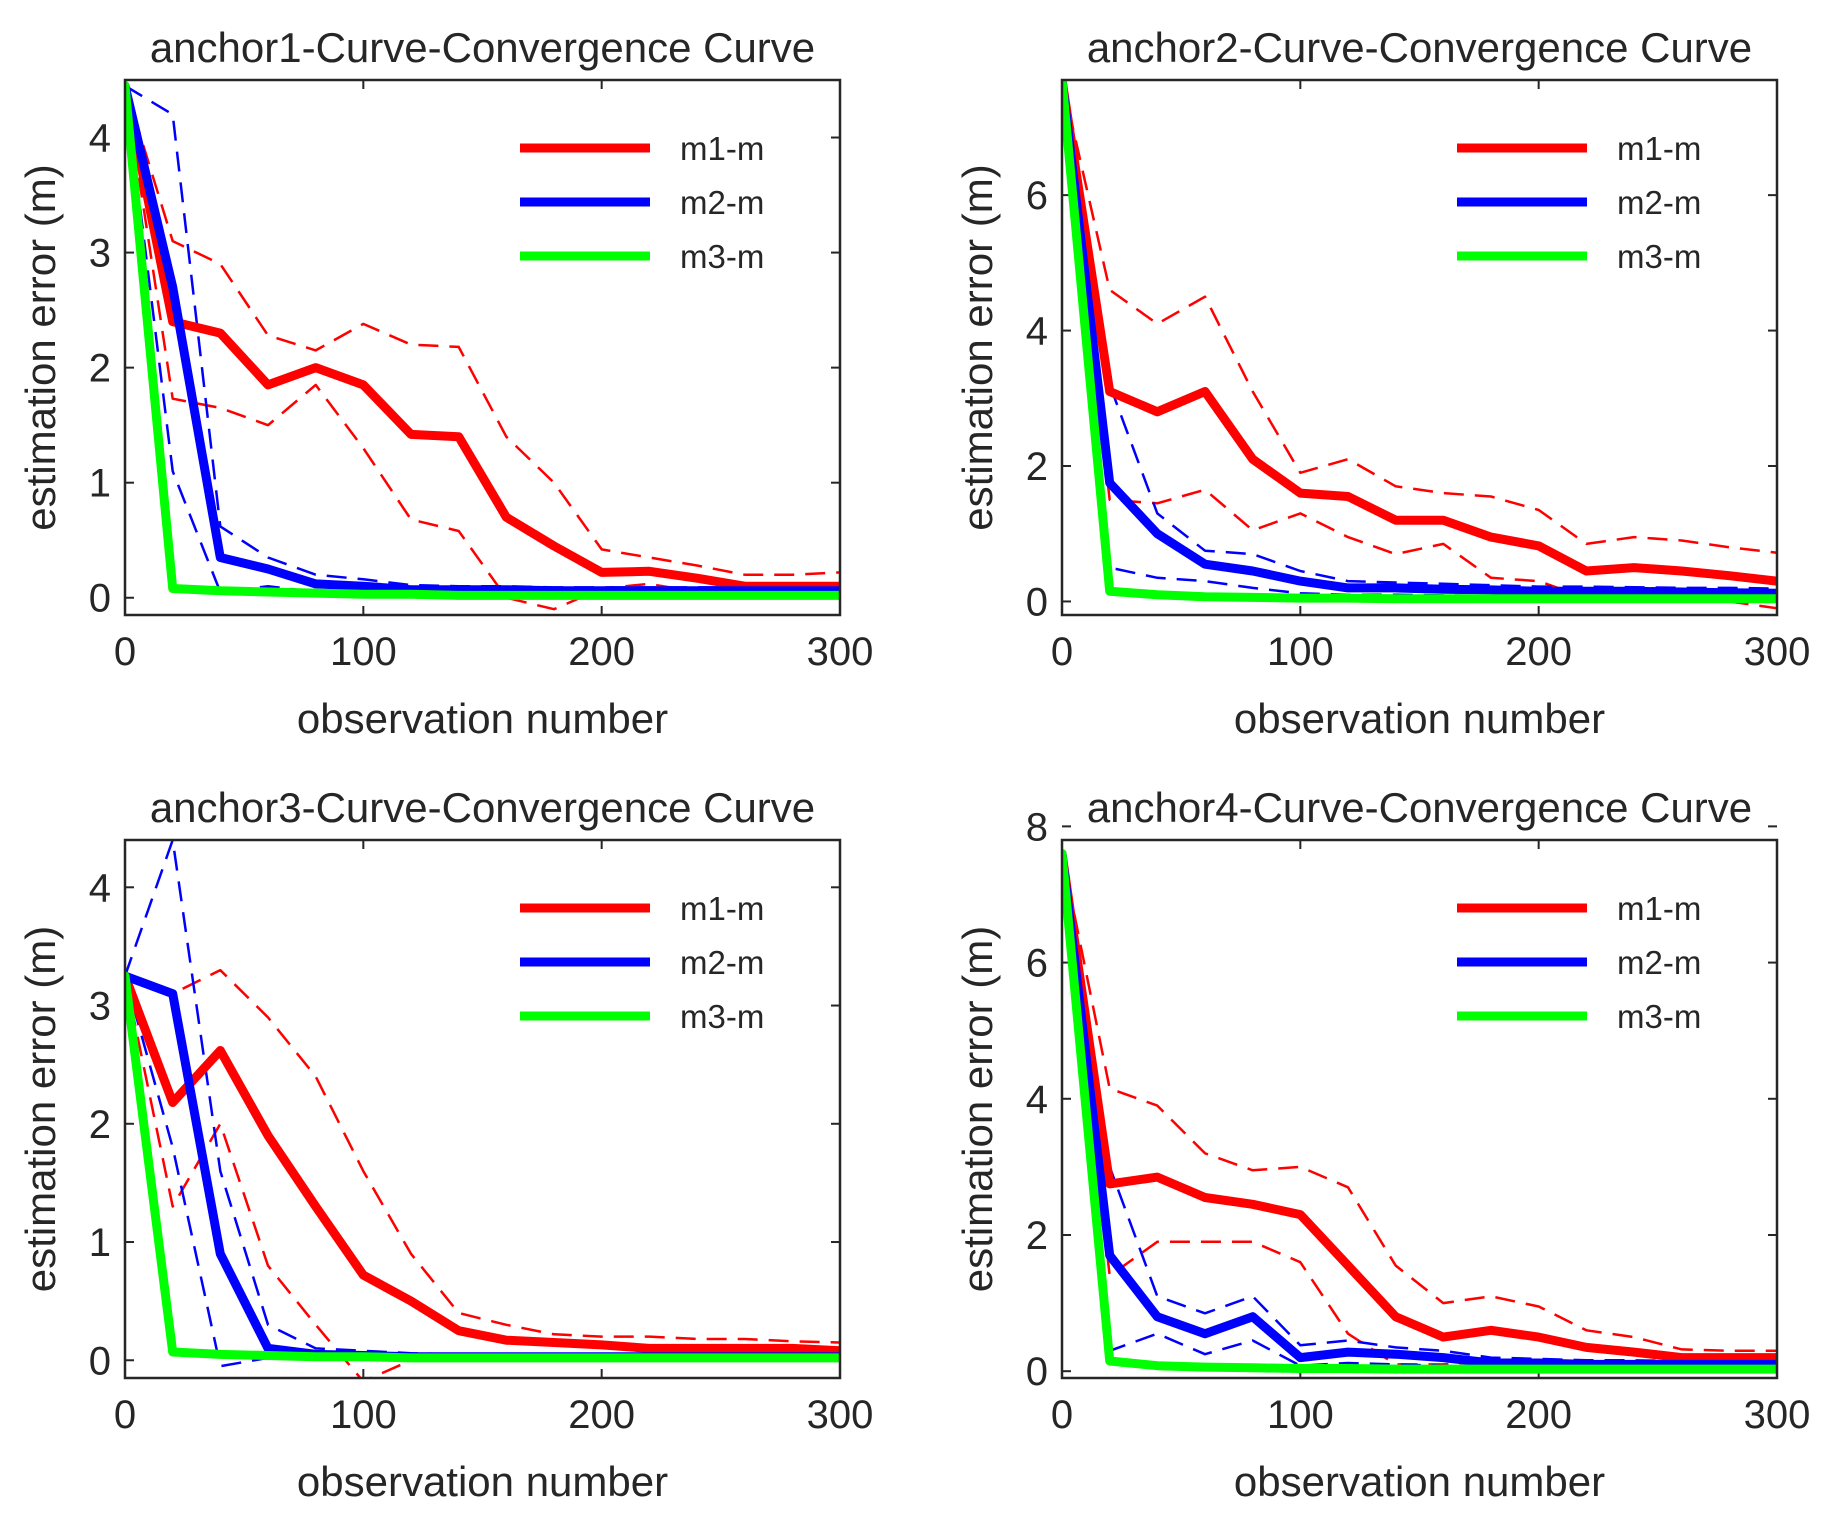 This screenshot has height=1528, width=1830. Describe the element at coordinates (1419, 807) in the screenshot. I see `chart-title: anchor4-Curve-Convergence Curve` at that location.